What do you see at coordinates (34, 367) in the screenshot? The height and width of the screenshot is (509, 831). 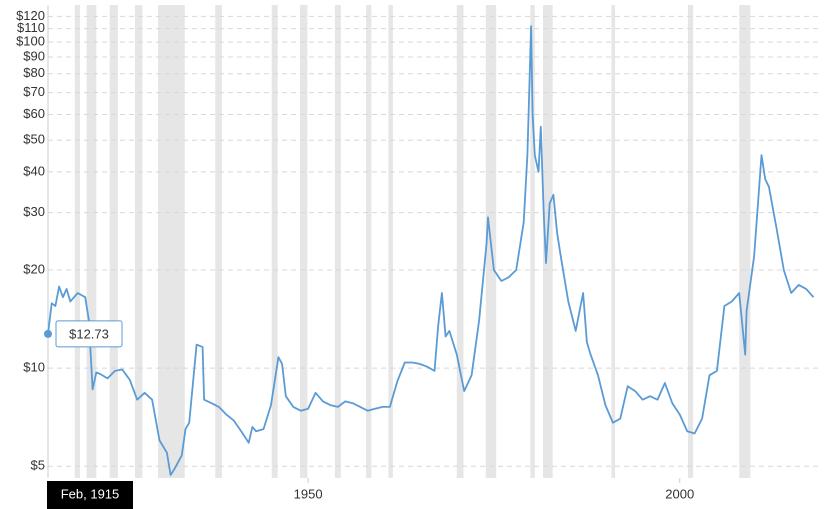 I see `y-tick-label: $10` at bounding box center [34, 367].